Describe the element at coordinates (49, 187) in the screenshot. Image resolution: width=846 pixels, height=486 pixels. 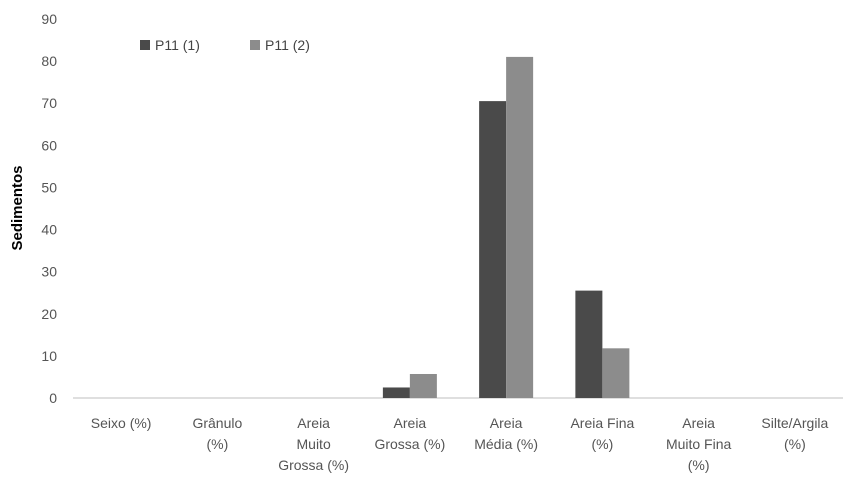
I see `y-tick-label: 50` at that location.